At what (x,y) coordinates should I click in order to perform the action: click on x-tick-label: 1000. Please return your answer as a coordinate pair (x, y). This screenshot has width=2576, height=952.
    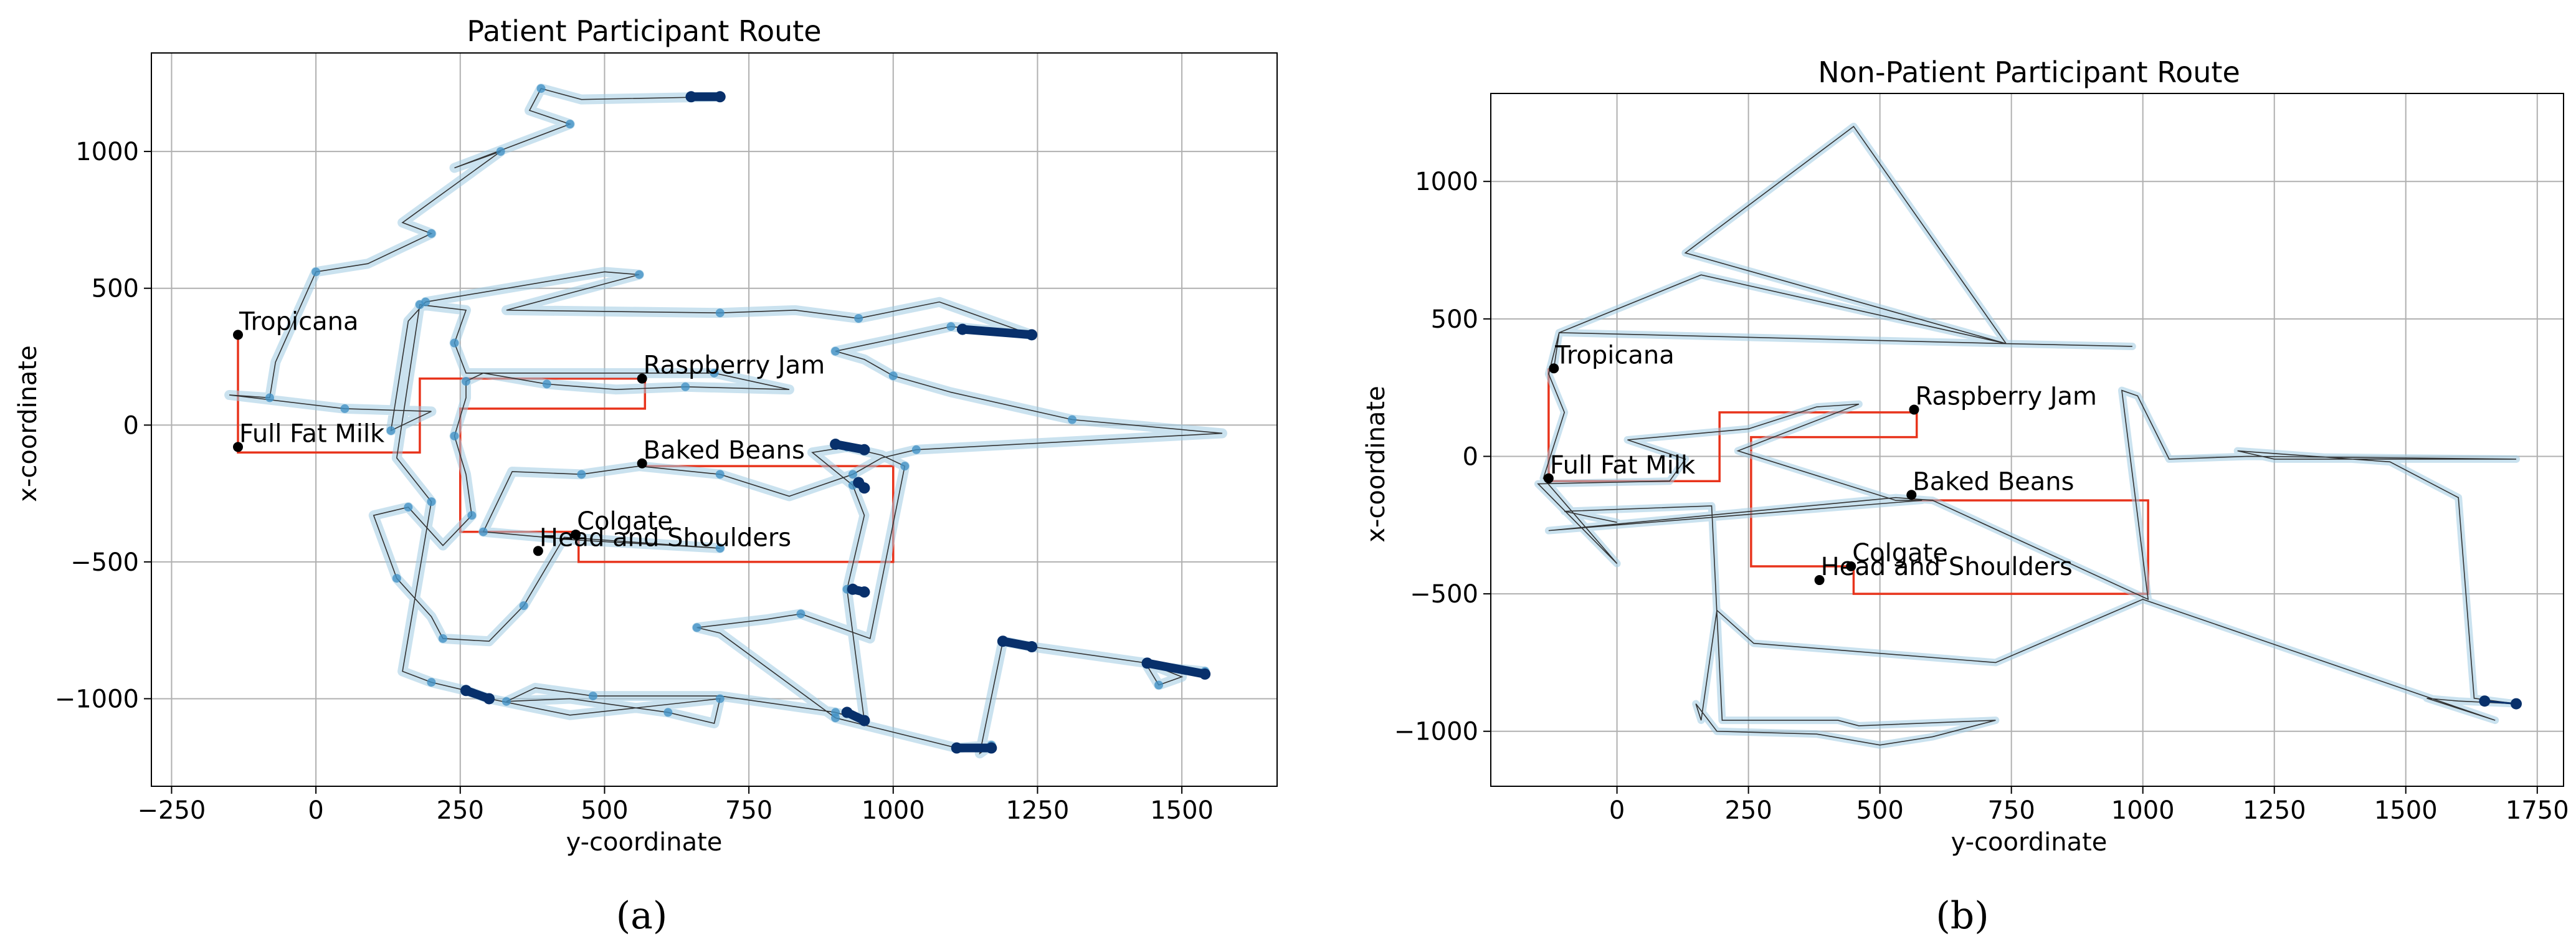
    Looking at the image, I should click on (2143, 811).